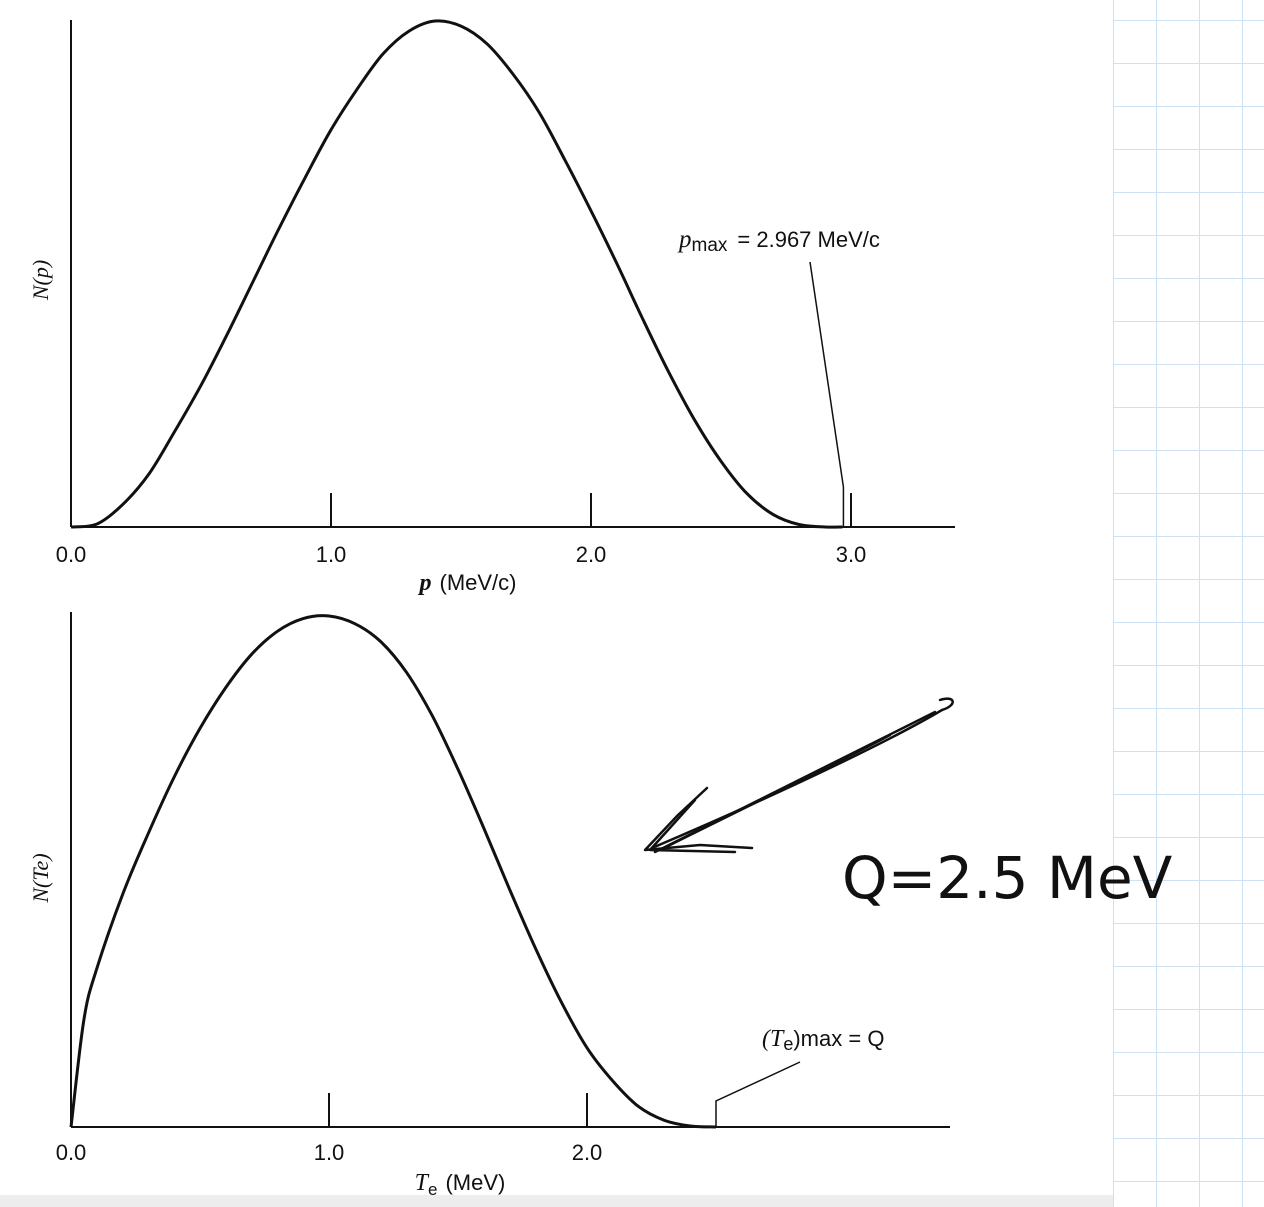  I want to click on top-y-label: N(p), so click(40, 280).